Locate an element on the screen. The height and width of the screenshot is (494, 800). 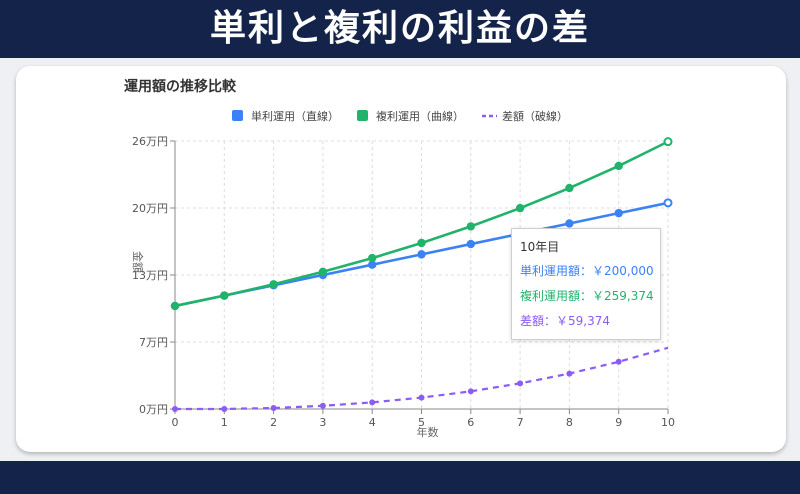
banner-title: 単利と複利の利益の差 is located at coordinates (399, 28).